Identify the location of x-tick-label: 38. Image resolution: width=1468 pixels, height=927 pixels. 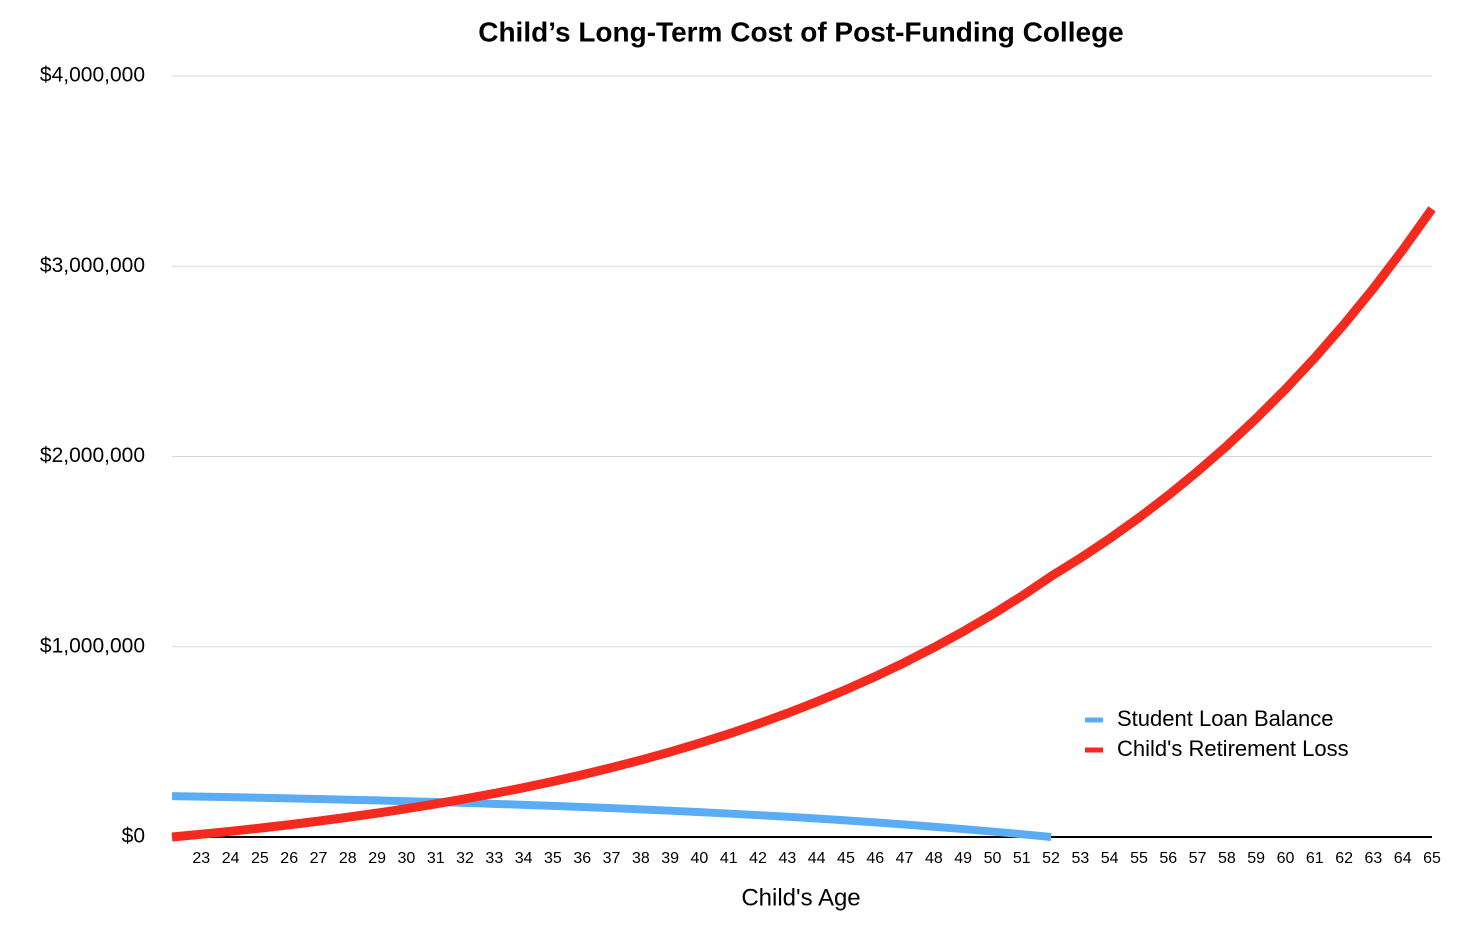
(641, 858).